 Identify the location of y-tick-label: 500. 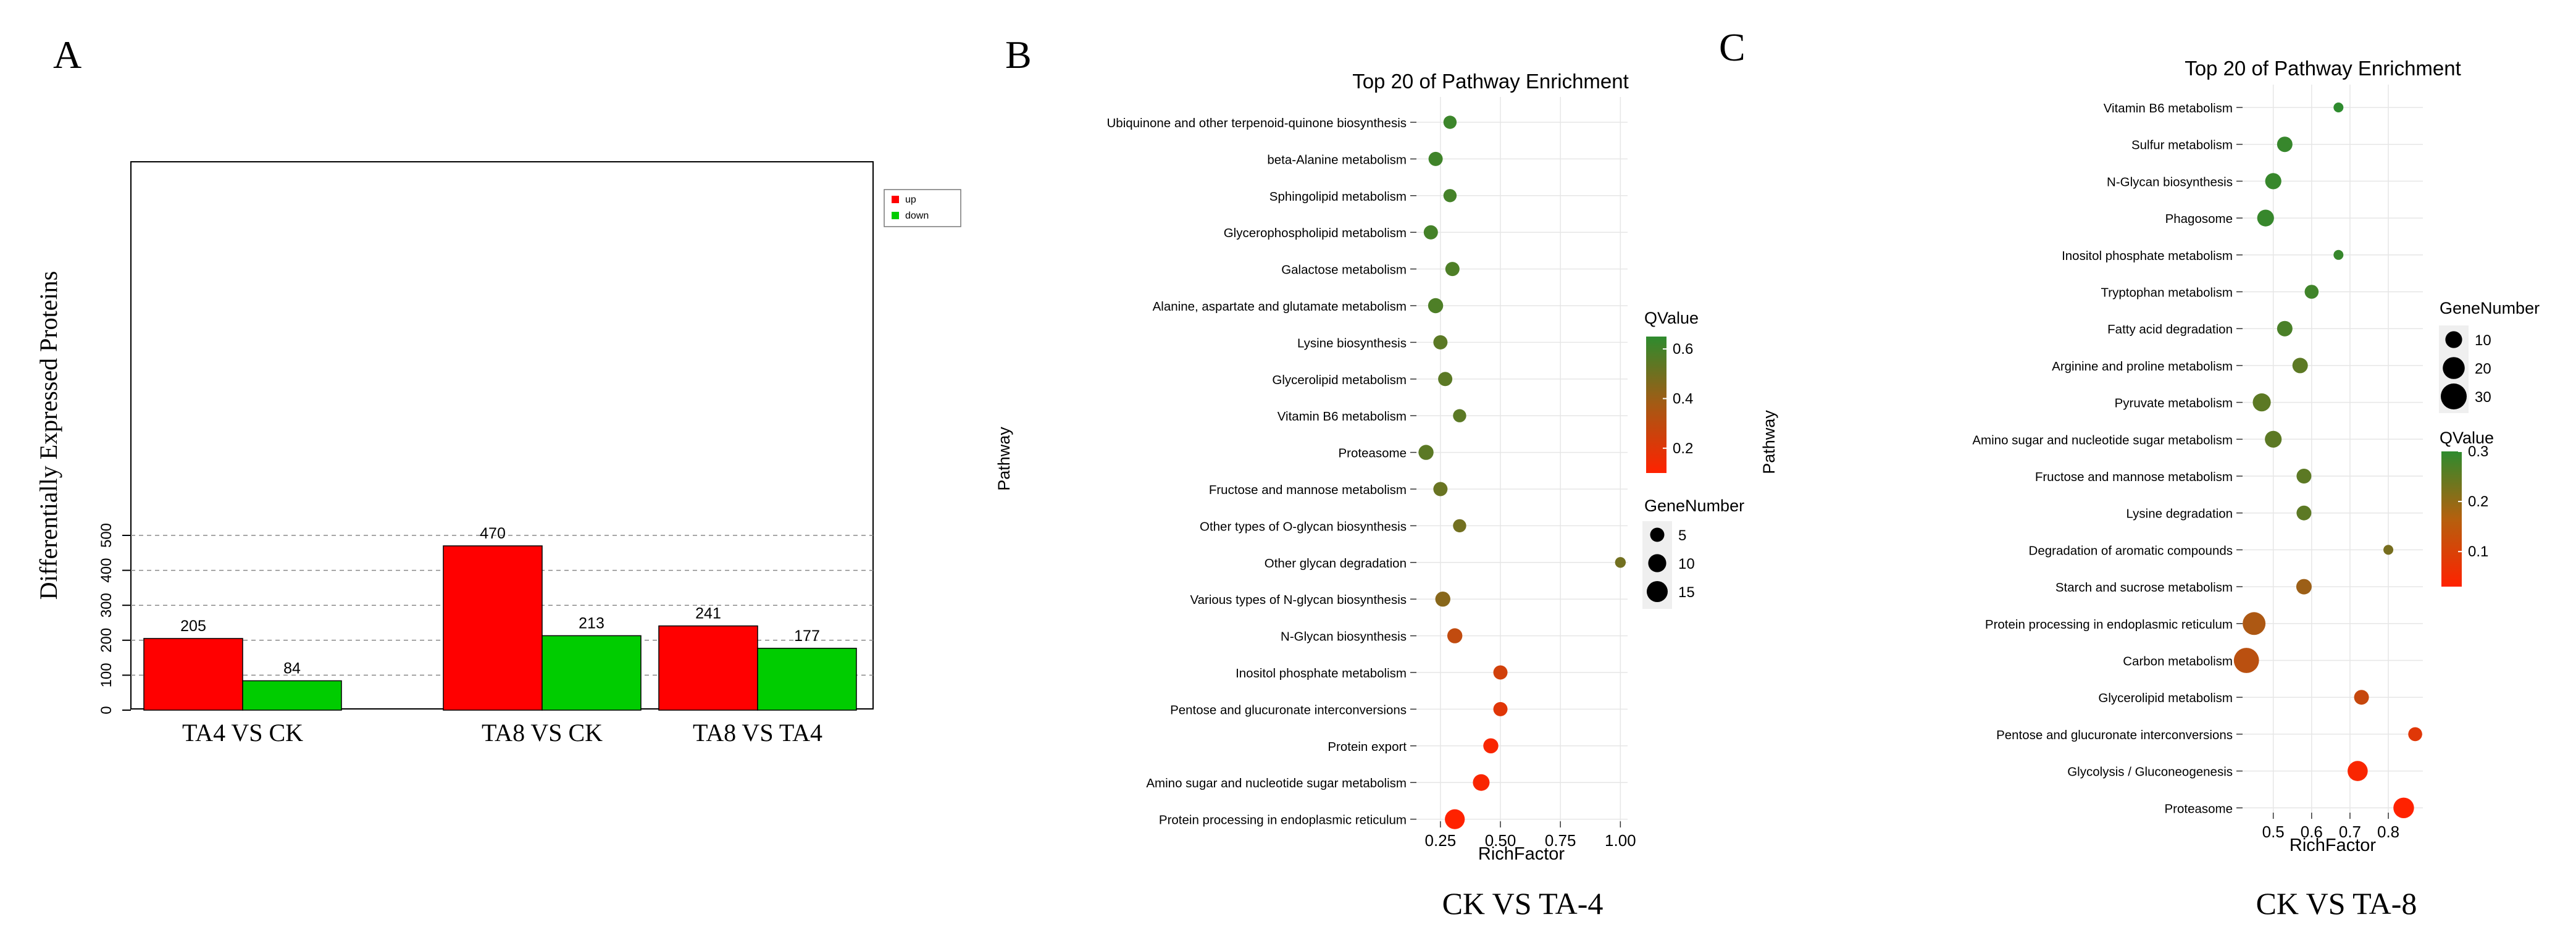
(107, 535).